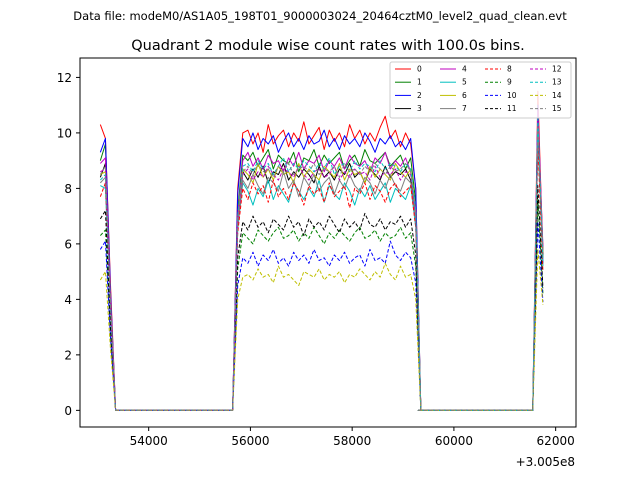 The image size is (640, 480). Describe the element at coordinates (480, 90) in the screenshot. I see `legend-box` at that location.